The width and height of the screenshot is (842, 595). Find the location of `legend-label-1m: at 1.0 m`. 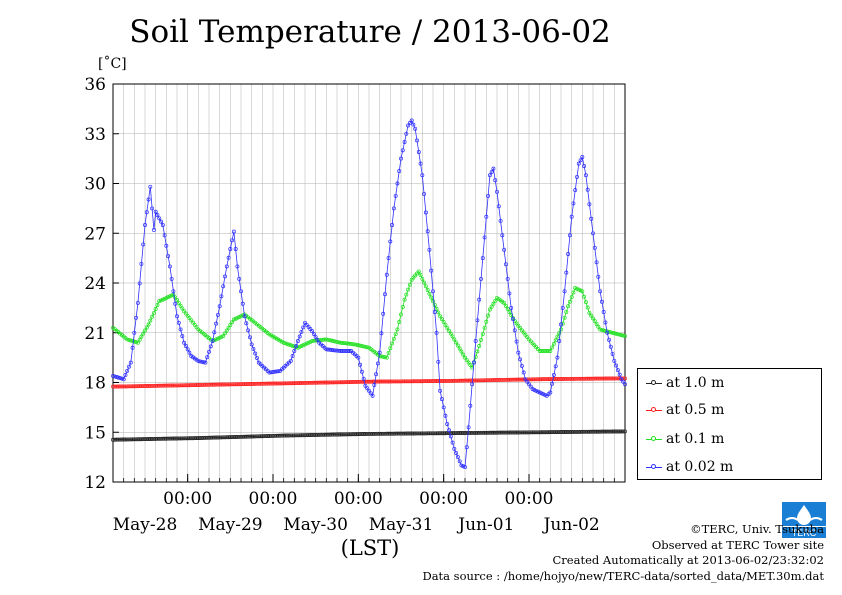

legend-label-1m: at 1.0 m is located at coordinates (695, 383).